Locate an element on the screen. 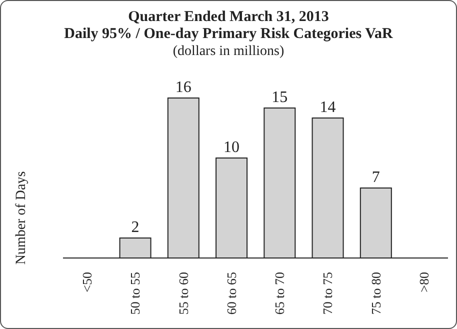 Image resolution: width=457 pixels, height=329 pixels. x-tick-label: 60 to 65 is located at coordinates (231, 293).